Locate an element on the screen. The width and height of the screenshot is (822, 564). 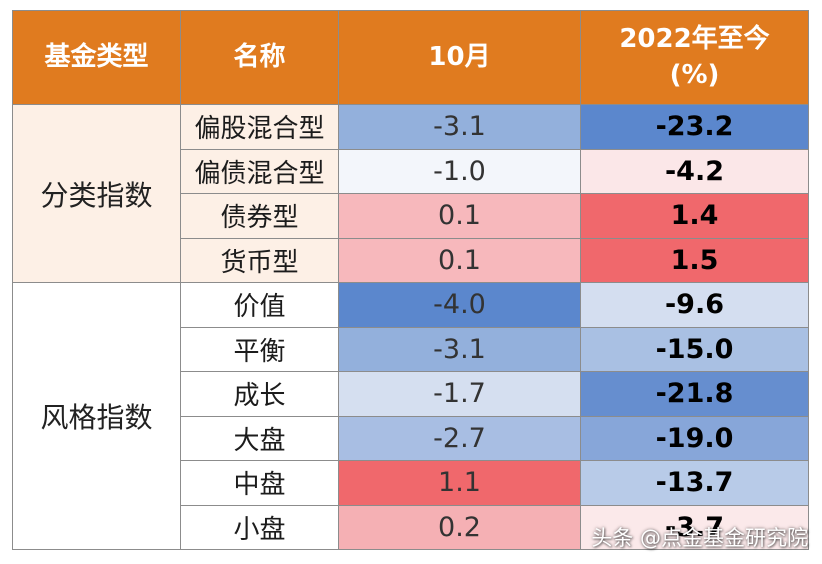
fund-name-cell: 成长 is located at coordinates (259, 394).